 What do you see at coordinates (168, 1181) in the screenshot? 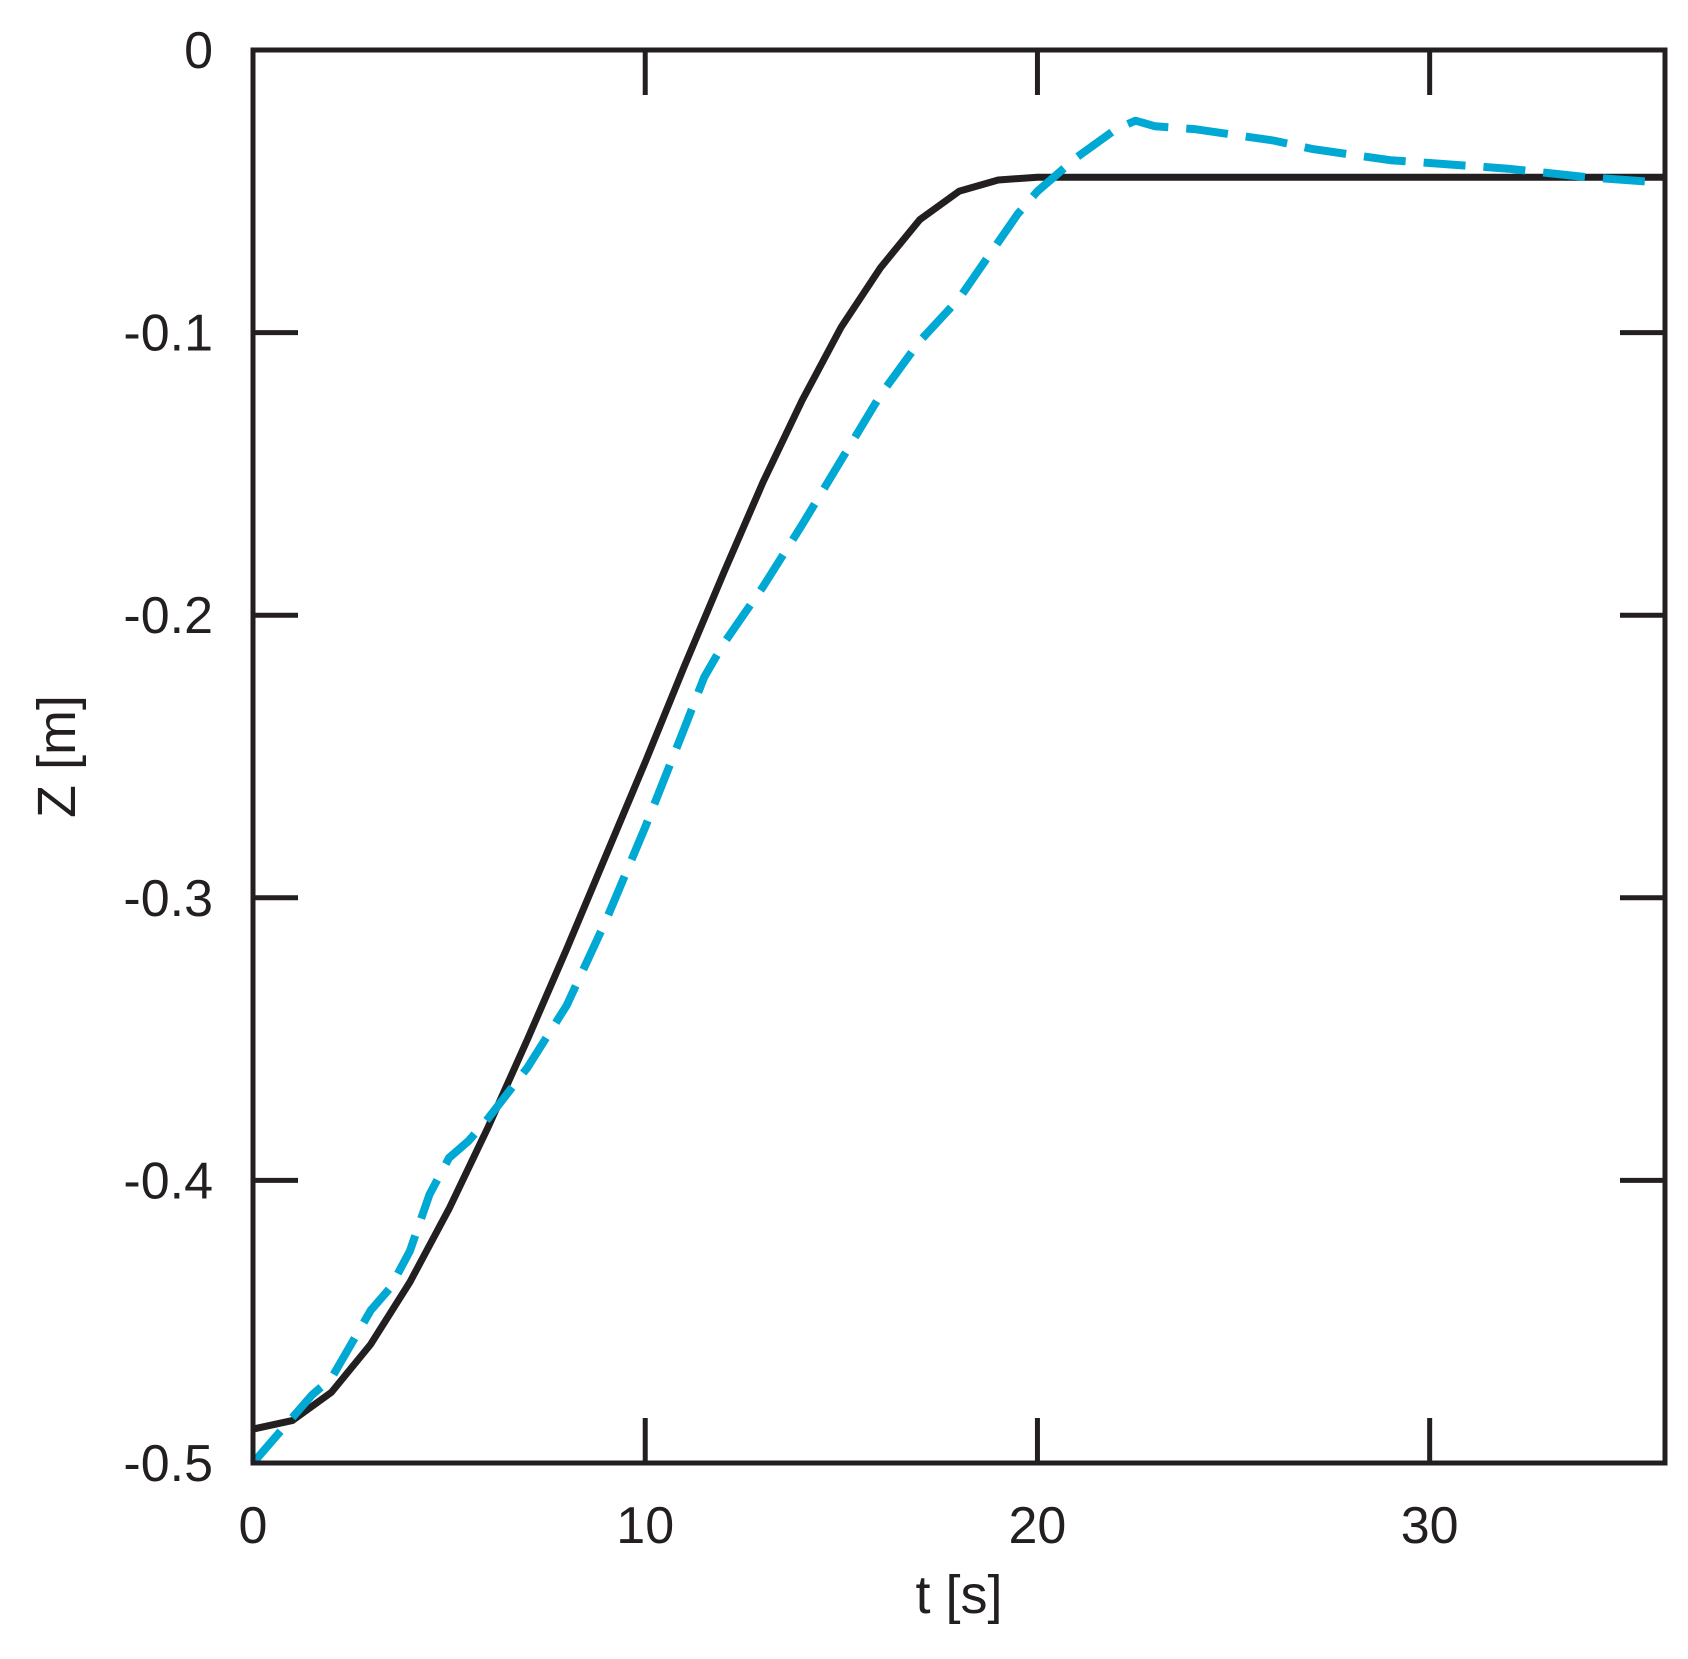
I see `y-tick-label: -0.4` at bounding box center [168, 1181].